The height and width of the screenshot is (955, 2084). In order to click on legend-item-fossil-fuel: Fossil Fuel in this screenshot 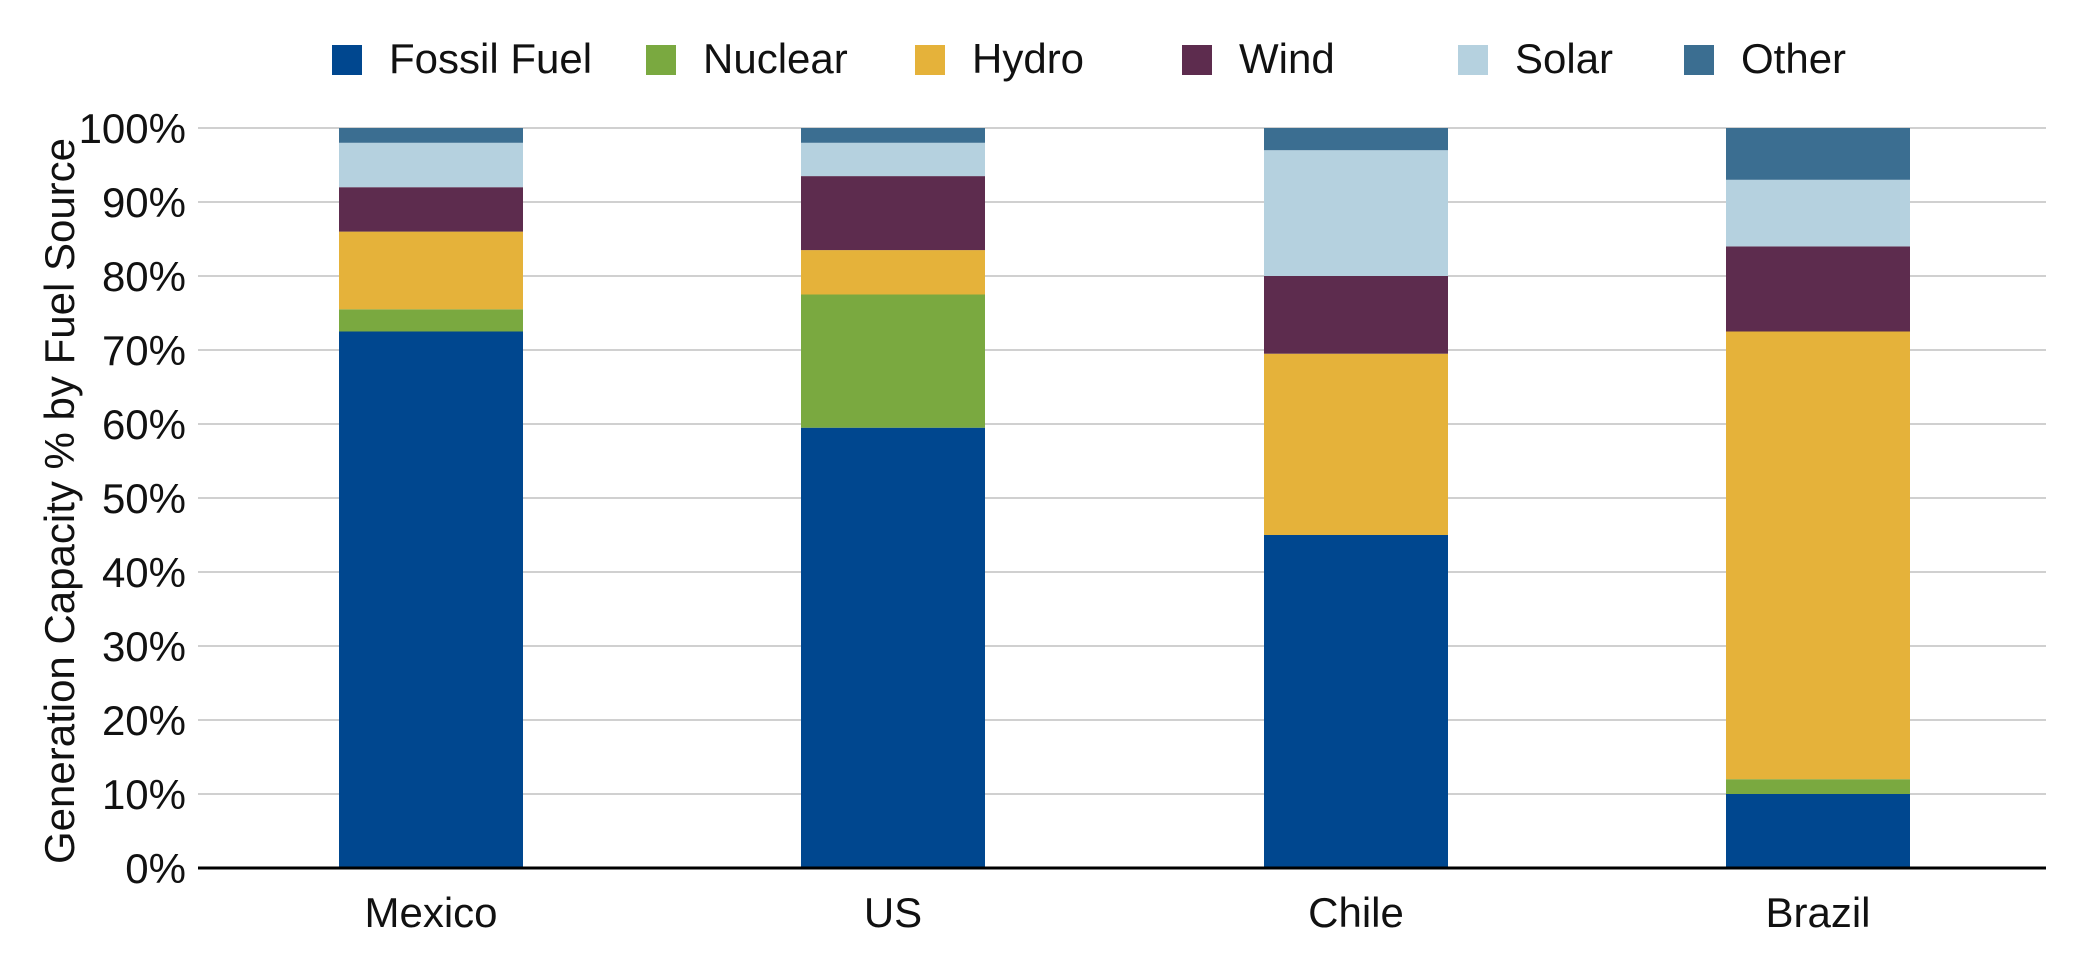, I will do `click(462, 58)`.